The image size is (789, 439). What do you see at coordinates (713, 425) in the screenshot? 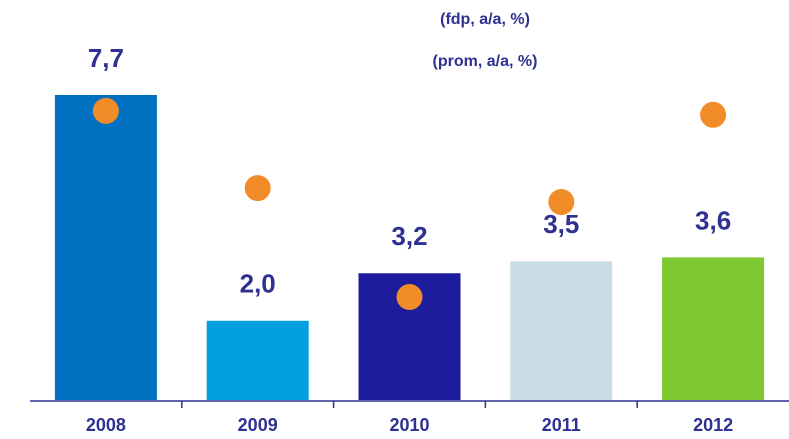
I see `x-tick-label: 2012` at bounding box center [713, 425].